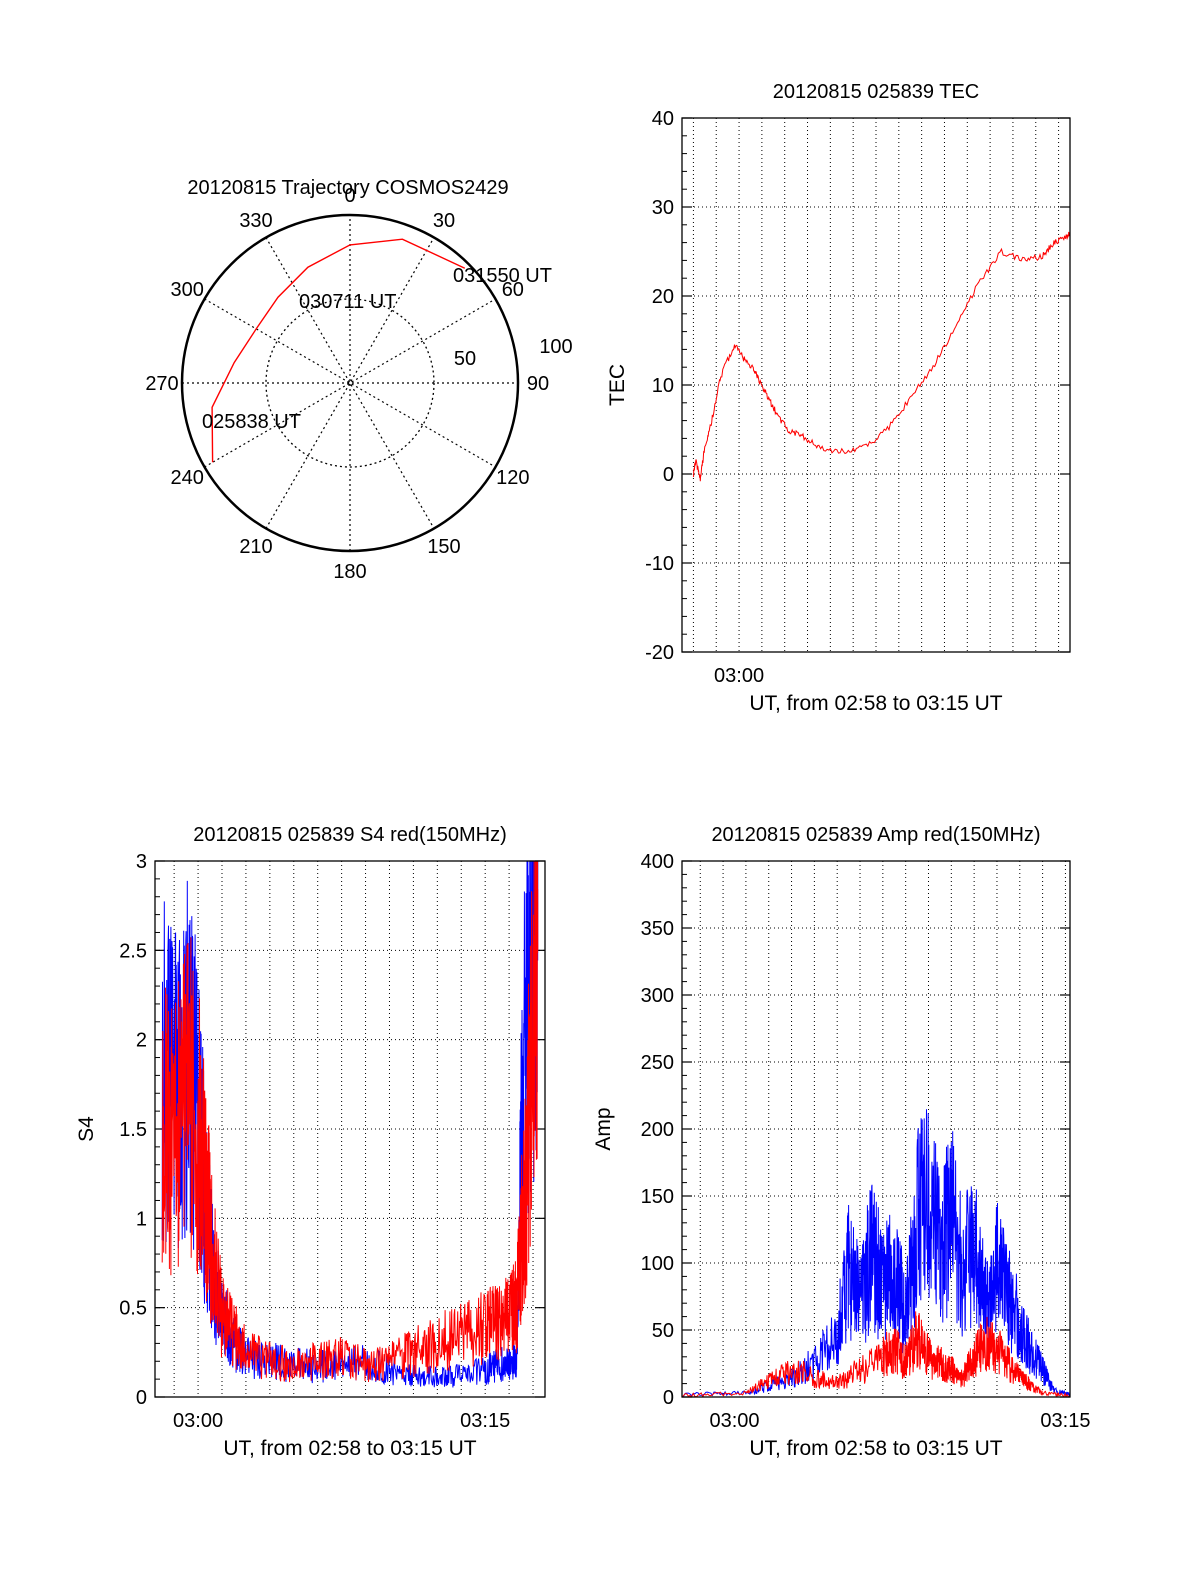  What do you see at coordinates (141, 1219) in the screenshot?
I see `y-tick-label: 1` at bounding box center [141, 1219].